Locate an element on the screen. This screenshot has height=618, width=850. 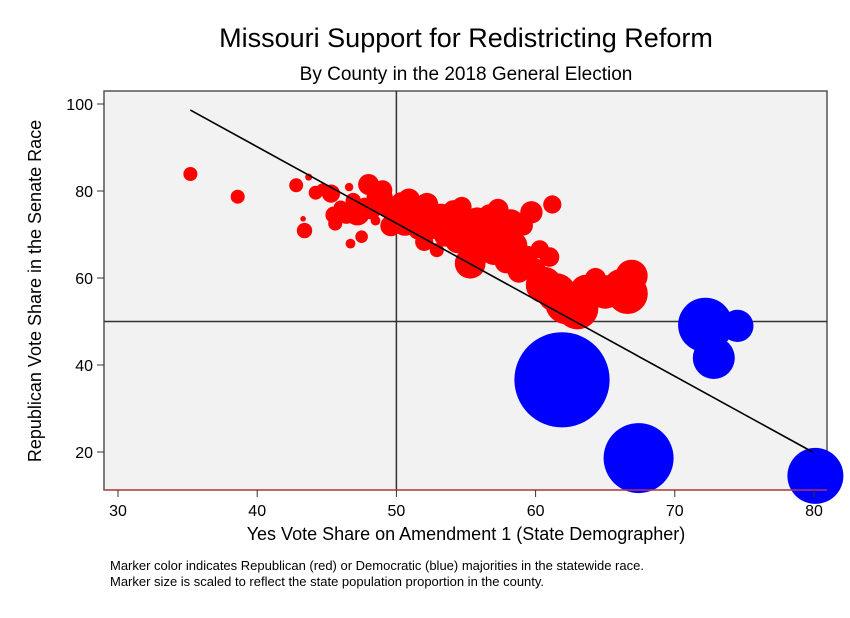
x-tick-label: 30 is located at coordinates (118, 511).